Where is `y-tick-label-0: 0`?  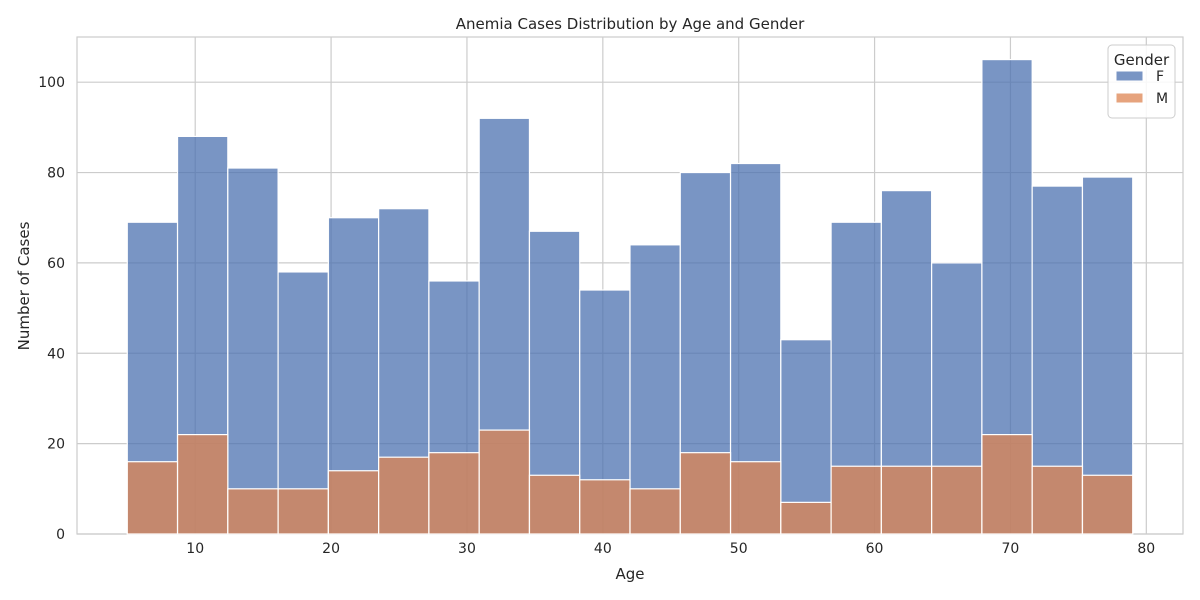 y-tick-label-0: 0 is located at coordinates (60, 535).